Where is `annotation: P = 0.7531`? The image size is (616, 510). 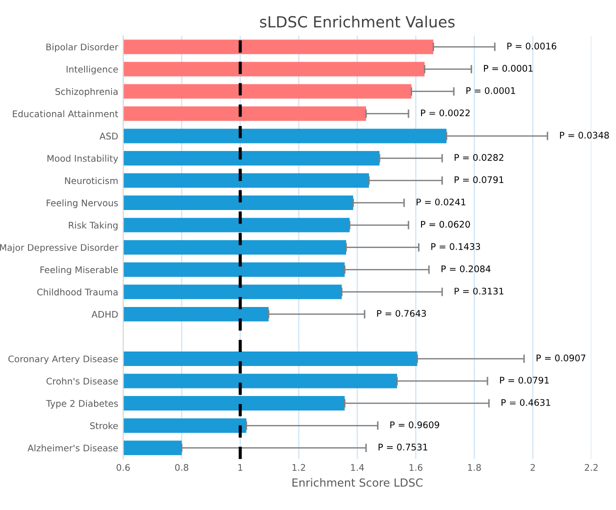
annotation: P = 0.7531 is located at coordinates (403, 447).